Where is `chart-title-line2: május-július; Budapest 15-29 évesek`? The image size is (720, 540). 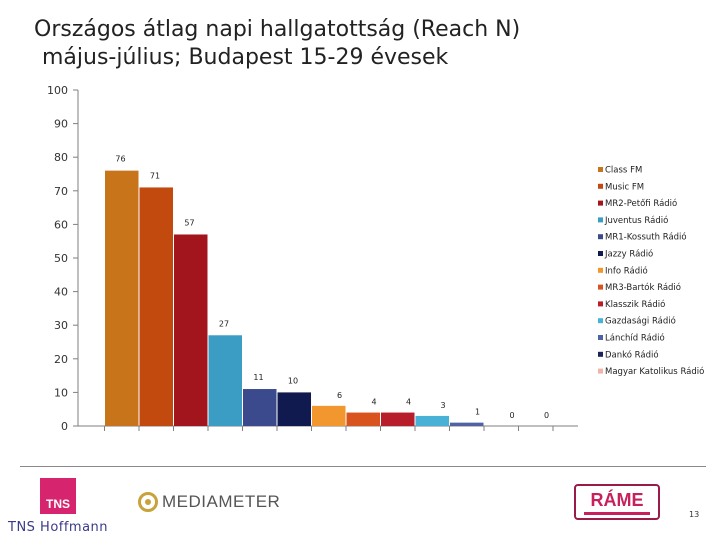
chart-title-line2: május-július; Budapest 15-29 évesek is located at coordinates (245, 57).